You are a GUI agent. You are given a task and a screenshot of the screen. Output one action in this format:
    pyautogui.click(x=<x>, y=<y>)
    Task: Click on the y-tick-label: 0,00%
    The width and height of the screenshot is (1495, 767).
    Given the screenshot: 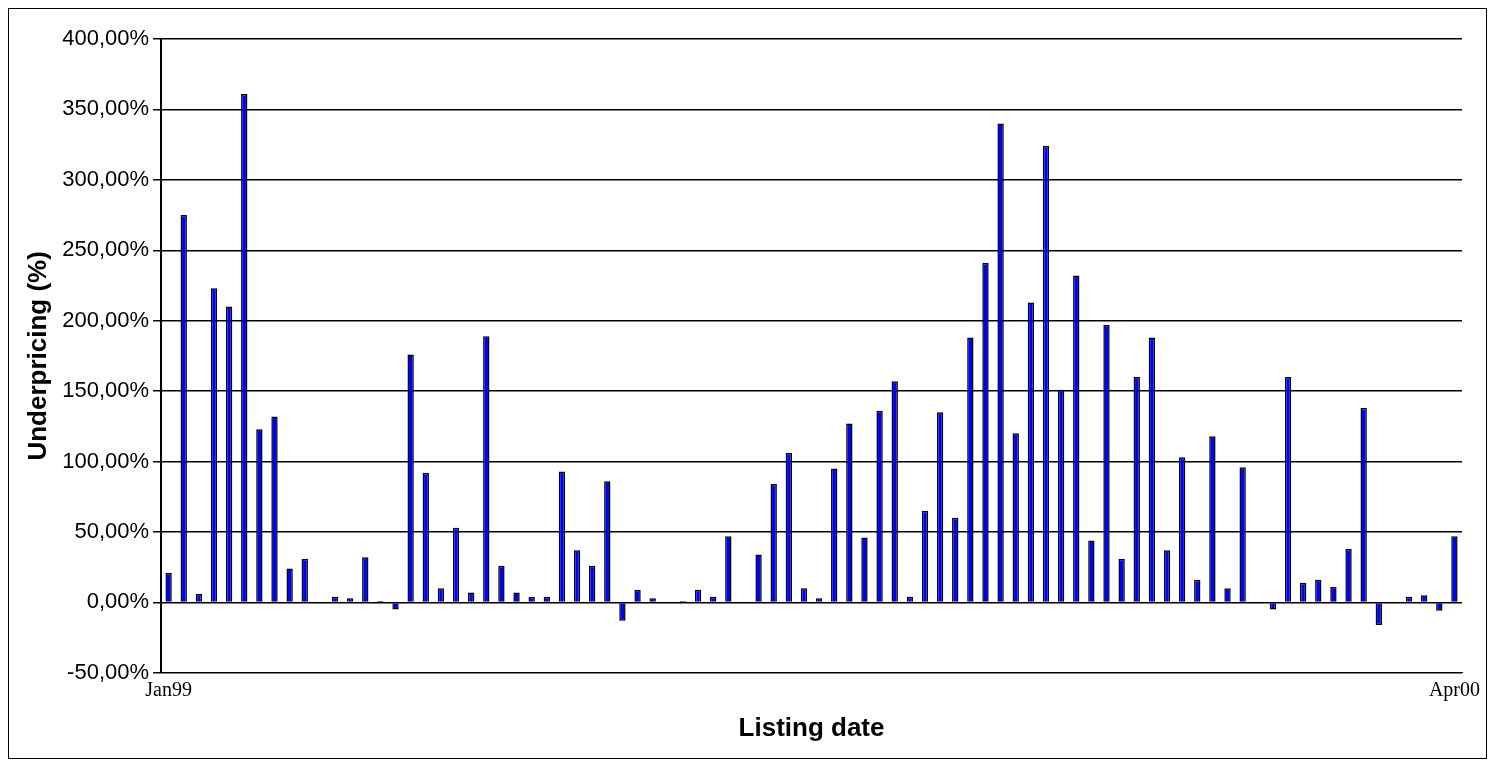 What is the action you would take?
    pyautogui.click(x=118, y=601)
    